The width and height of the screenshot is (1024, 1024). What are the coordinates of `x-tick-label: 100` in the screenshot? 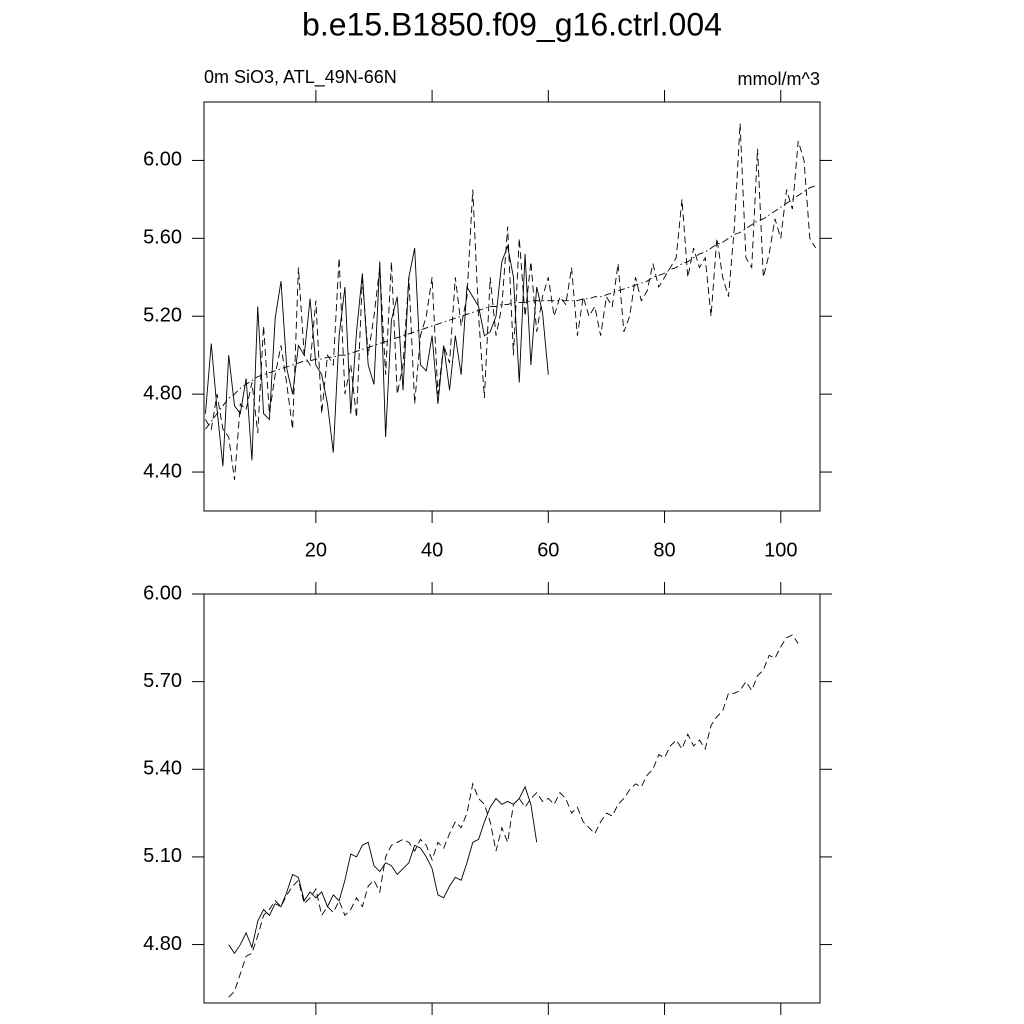 It's located at (780, 550).